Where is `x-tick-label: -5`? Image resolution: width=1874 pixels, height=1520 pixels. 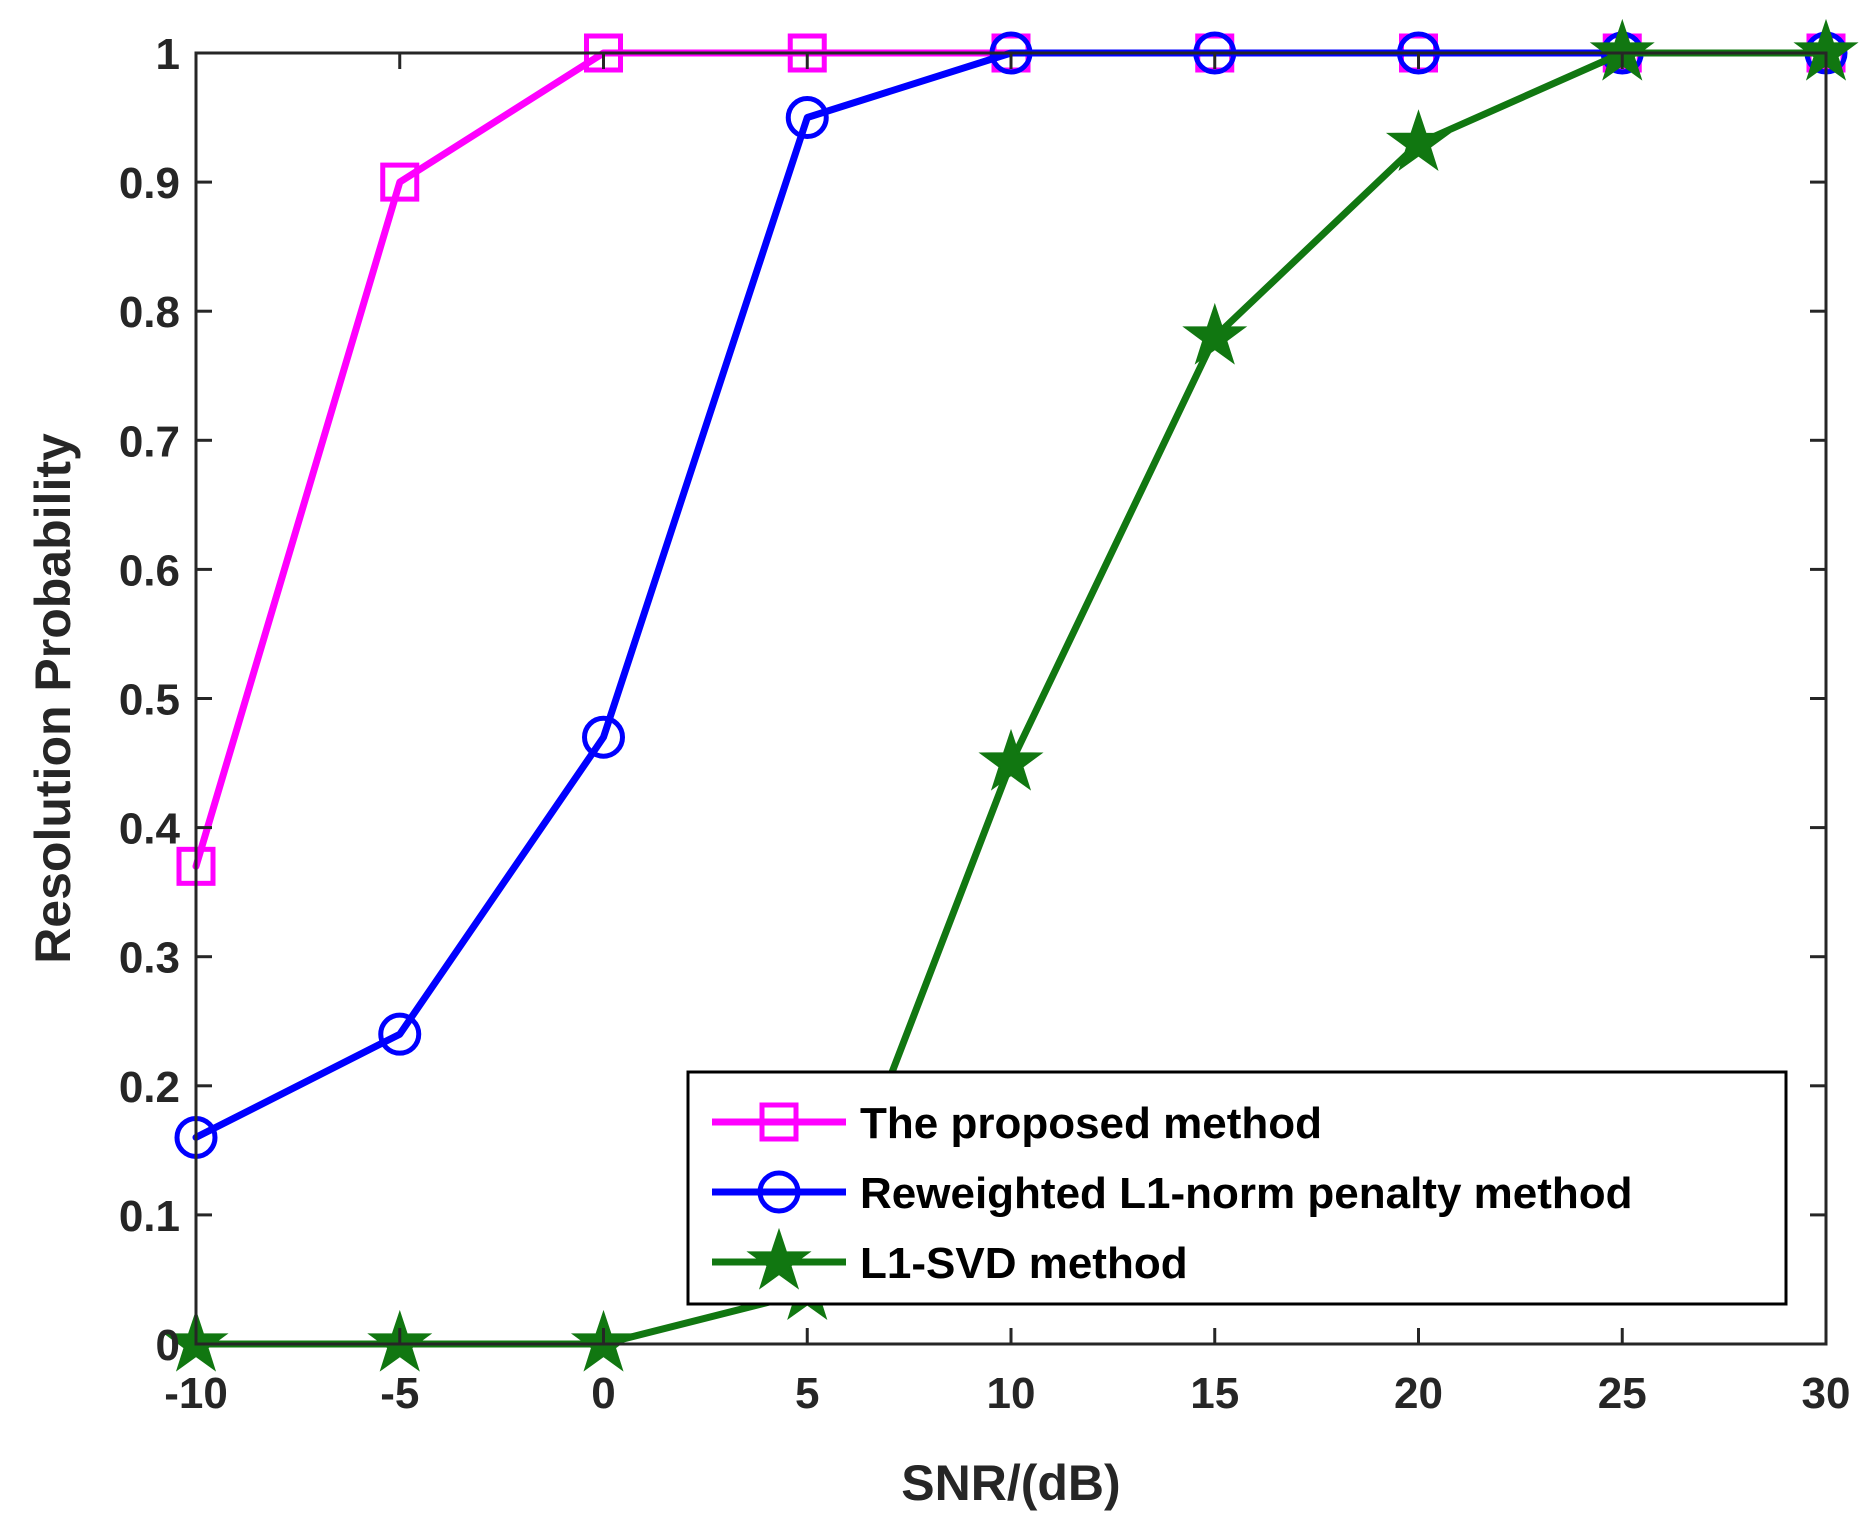
x-tick-label: -5 is located at coordinates (399, 1393).